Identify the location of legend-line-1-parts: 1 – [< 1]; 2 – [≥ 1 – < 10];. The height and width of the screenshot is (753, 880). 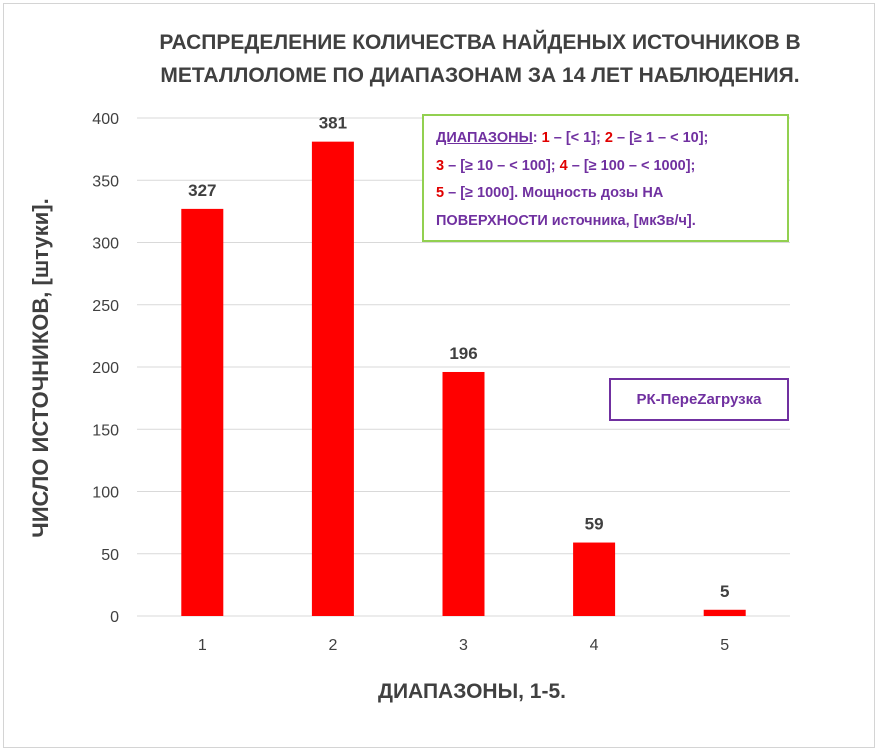
(625, 138).